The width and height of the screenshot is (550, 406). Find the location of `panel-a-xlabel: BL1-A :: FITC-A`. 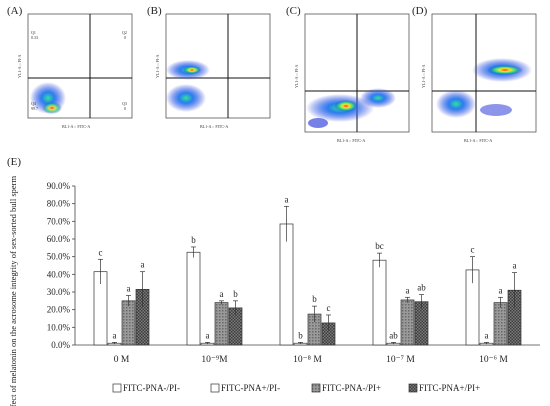

panel-a-xlabel: BL1-A :: FITC-A is located at coordinates (76, 126).